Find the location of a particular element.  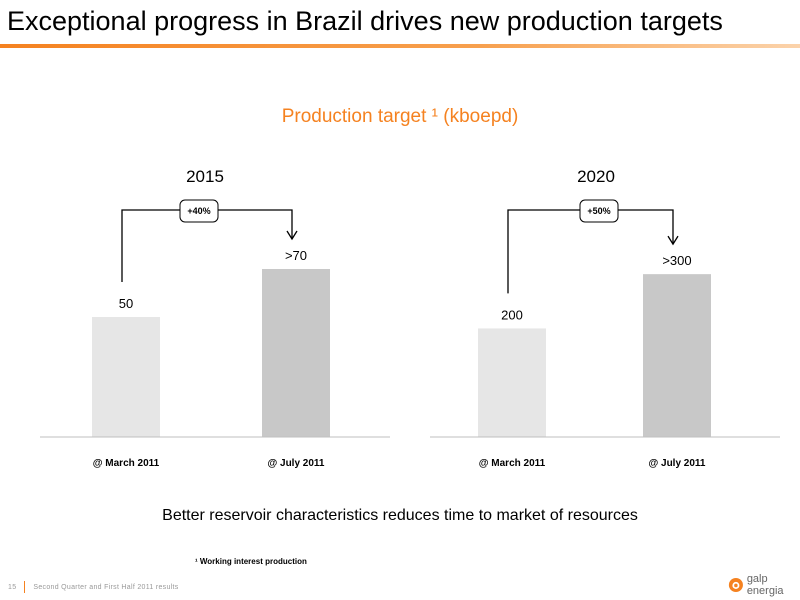

logo-text: galp energia is located at coordinates (765, 585).